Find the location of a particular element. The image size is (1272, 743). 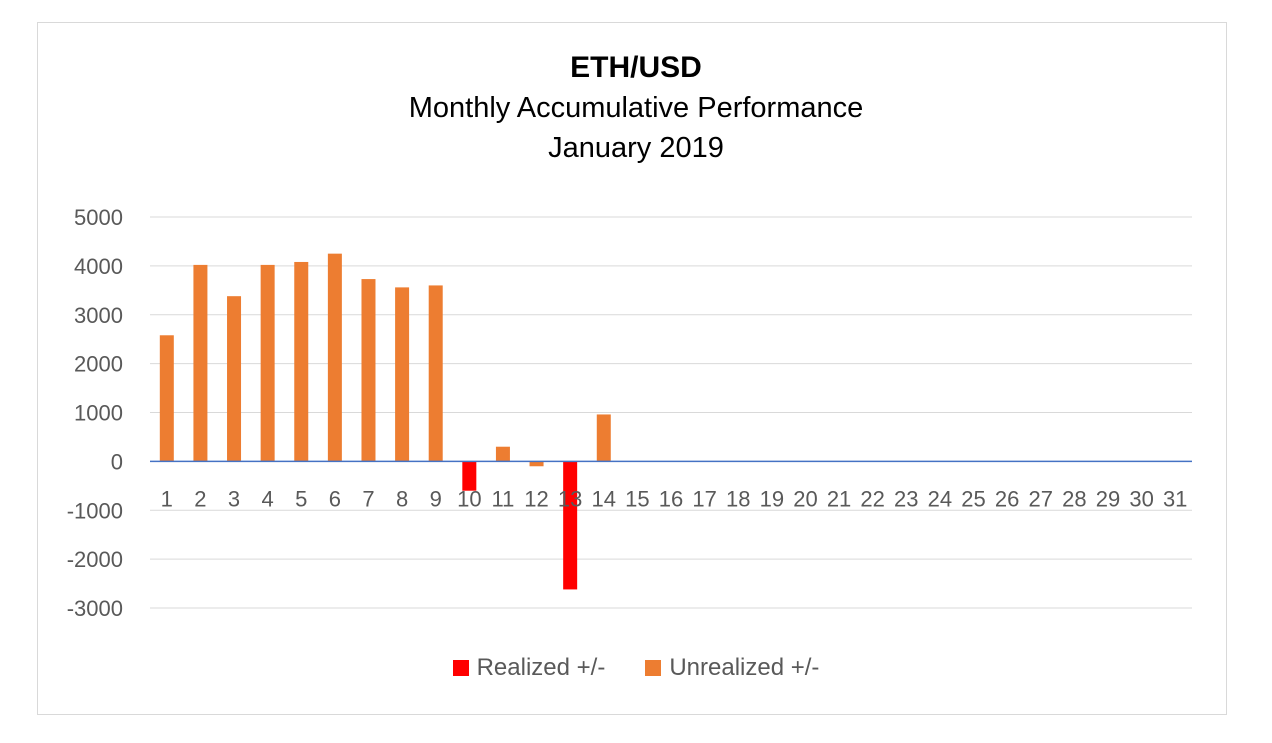

x-tick-label: 2 is located at coordinates (200, 498).